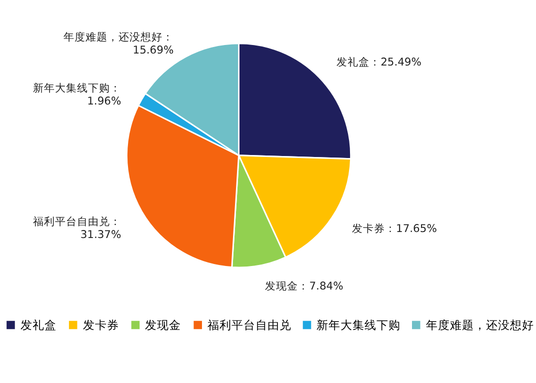  Describe the element at coordinates (394, 229) in the screenshot. I see `category-label: 发卡券：17.65%` at that location.